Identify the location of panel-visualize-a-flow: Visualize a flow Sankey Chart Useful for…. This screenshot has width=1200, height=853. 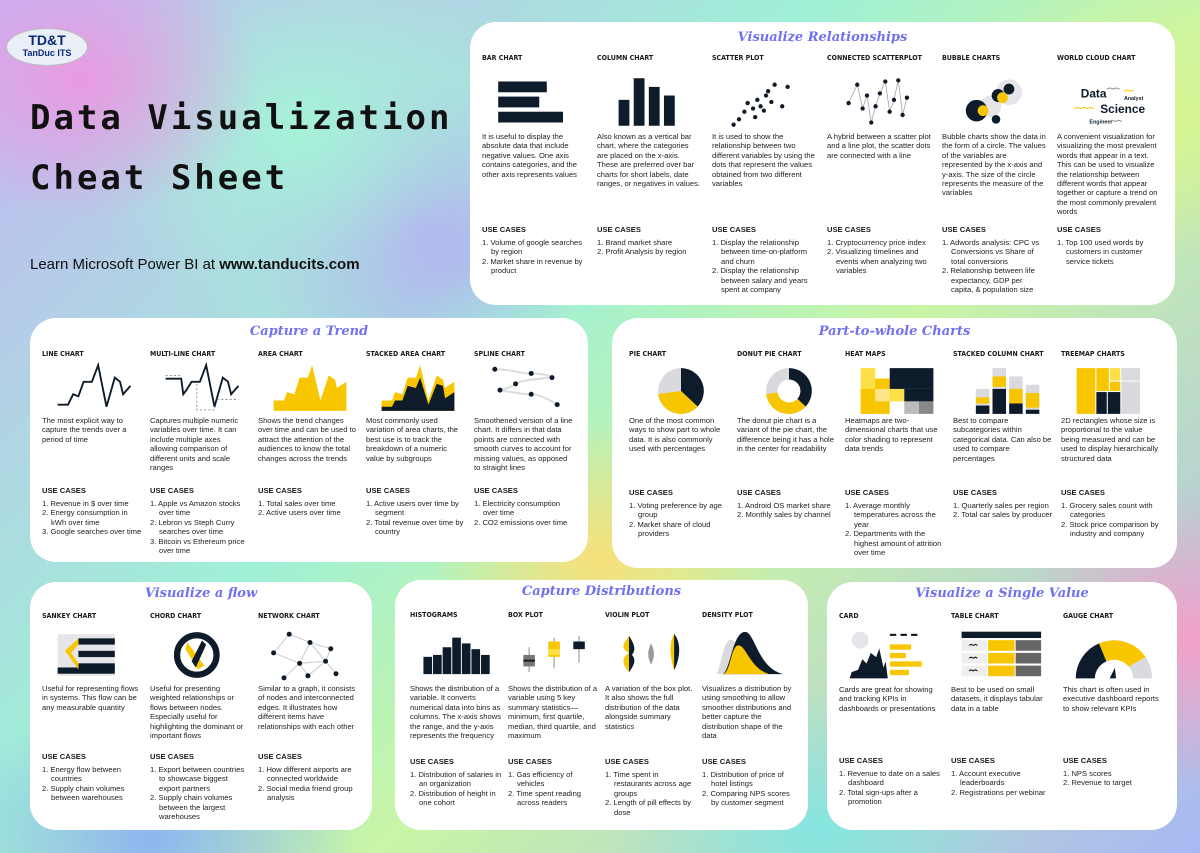
(201, 706).